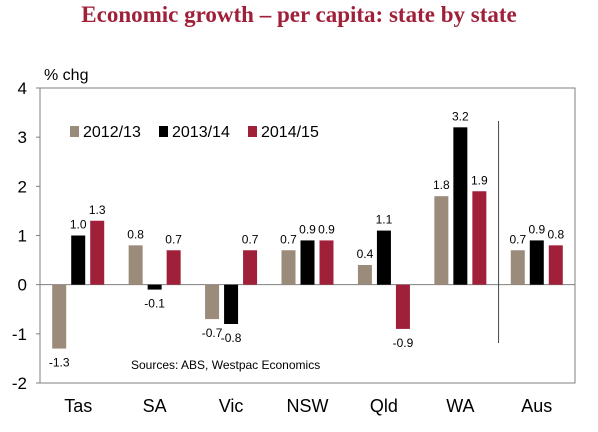 The image size is (598, 432). What do you see at coordinates (212, 333) in the screenshot?
I see `data-label: -0.7` at bounding box center [212, 333].